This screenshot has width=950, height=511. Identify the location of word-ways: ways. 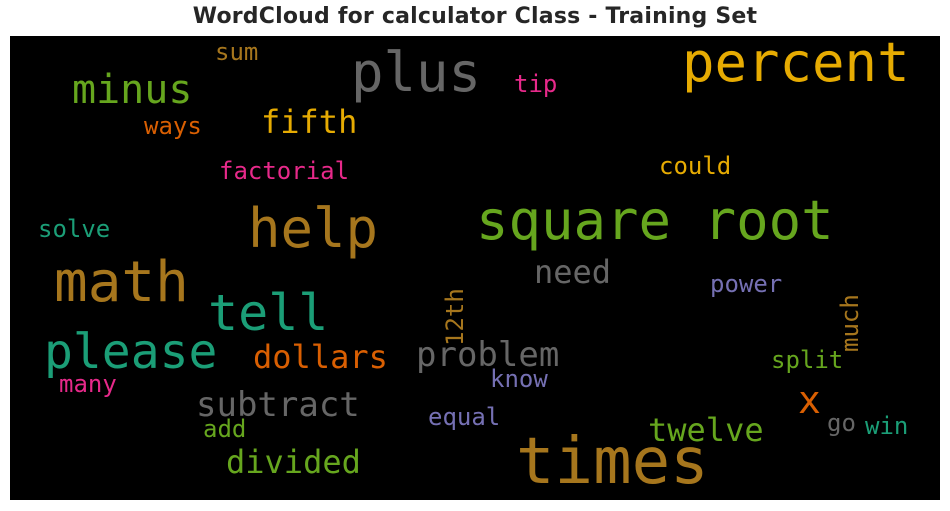
(173, 126).